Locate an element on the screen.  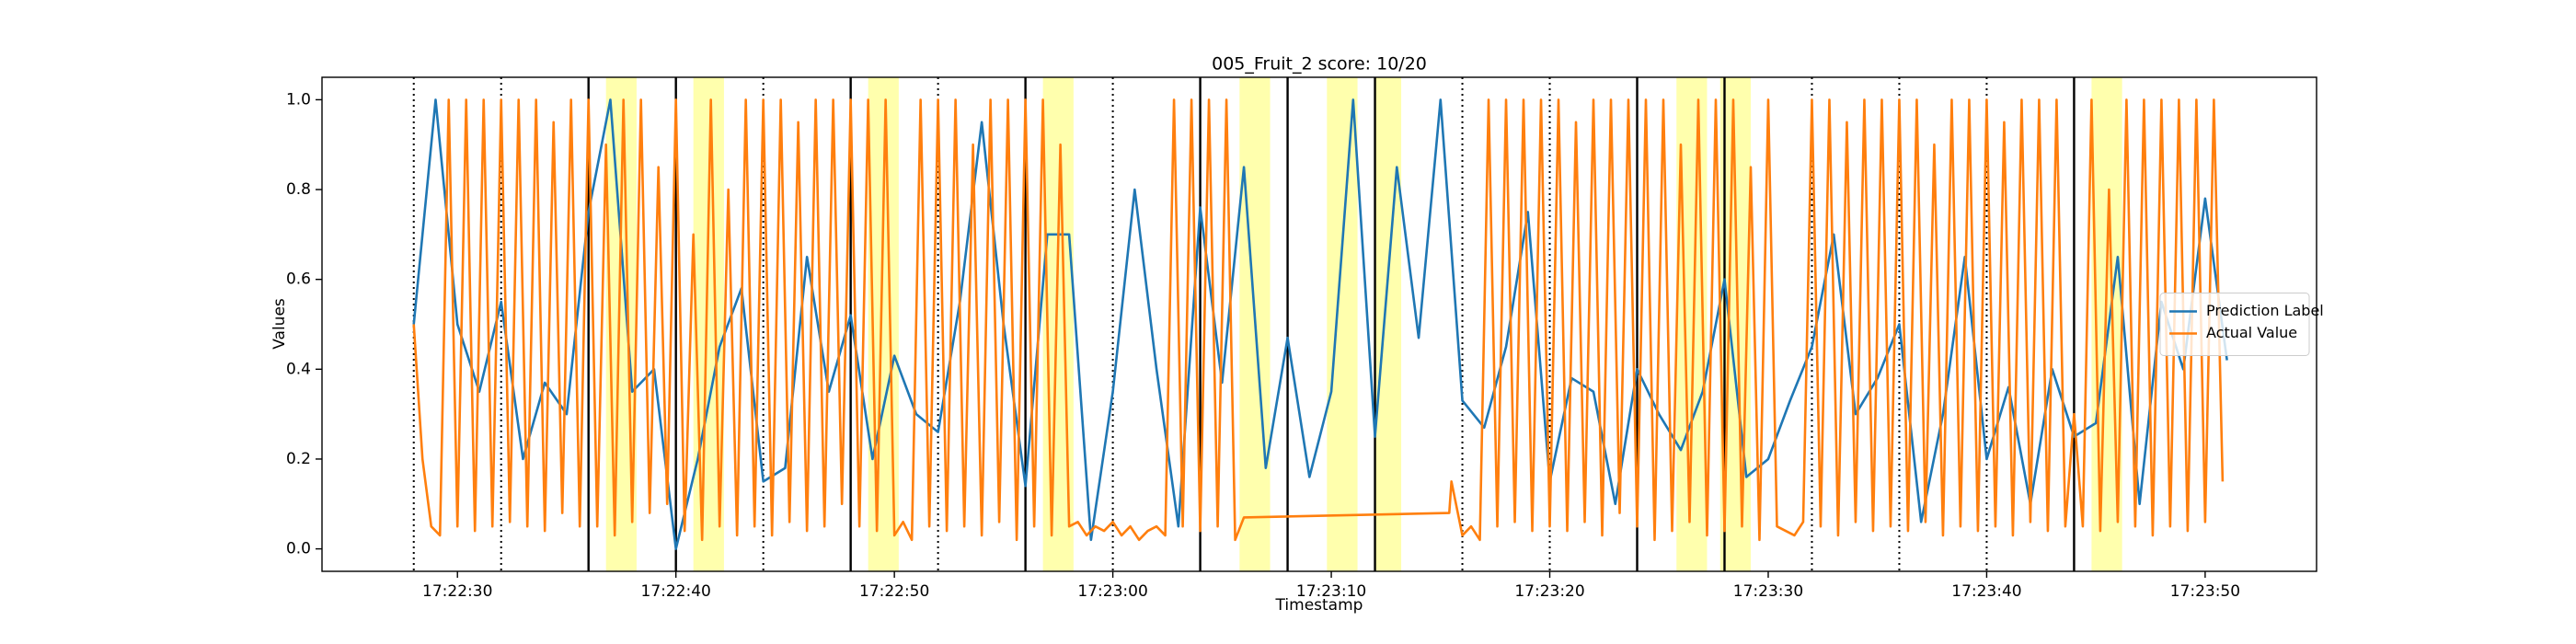
legend-frame is located at coordinates (2234, 324).